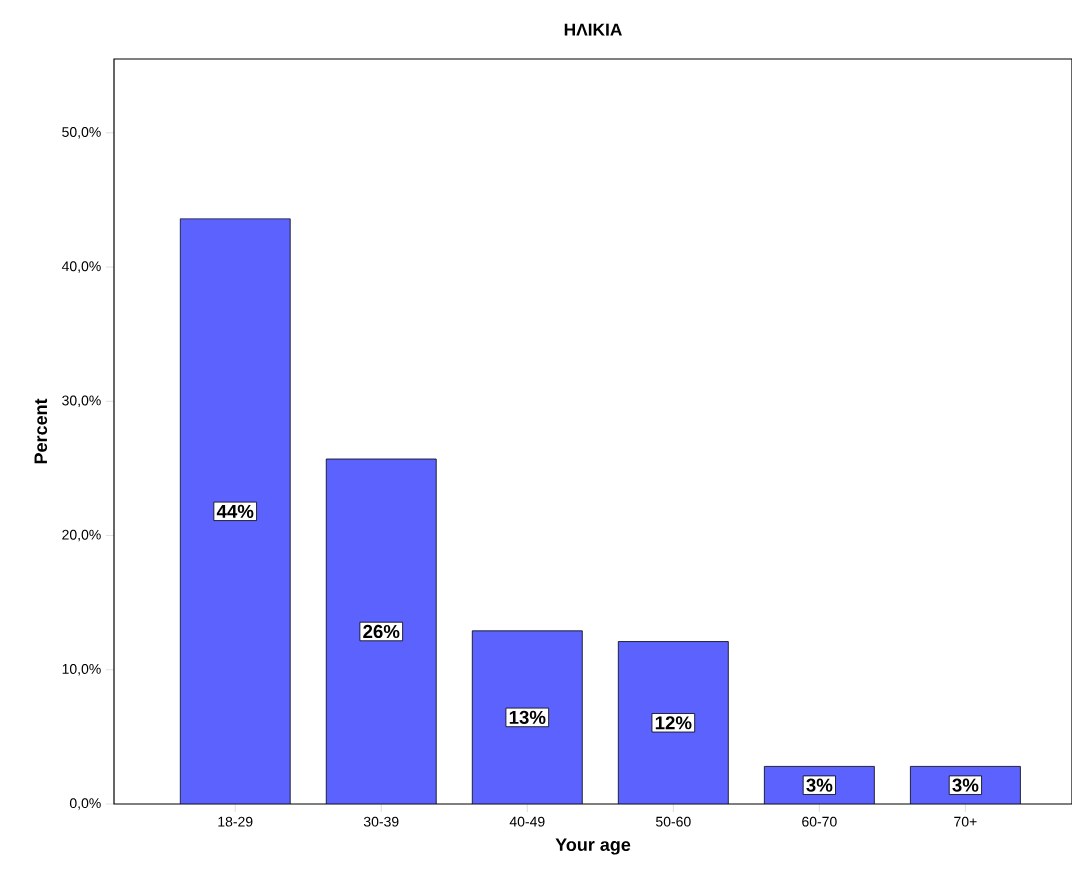 This screenshot has height=882, width=1072. I want to click on y-axis-title: Percent, so click(41, 431).